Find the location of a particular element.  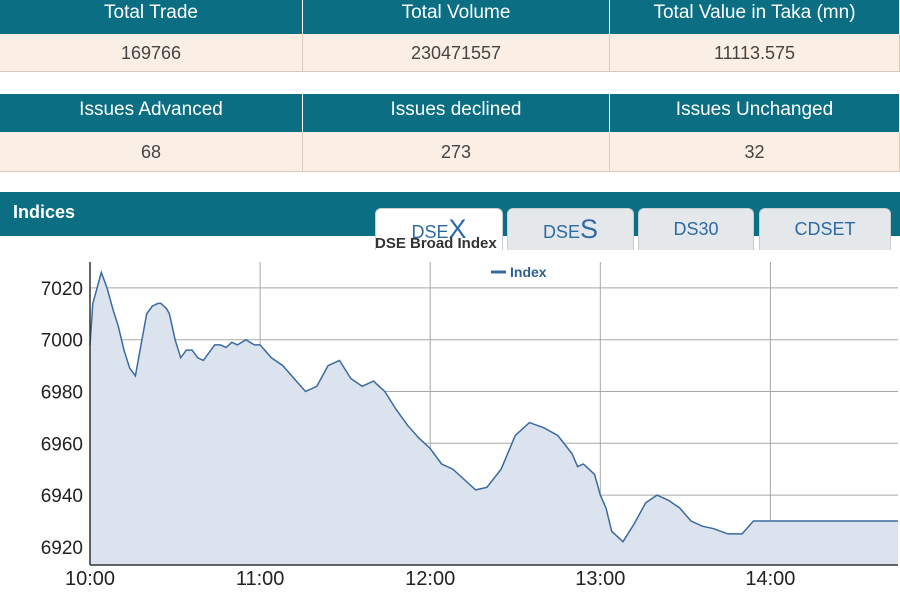

value-total-trade: 169766 is located at coordinates (151, 53).